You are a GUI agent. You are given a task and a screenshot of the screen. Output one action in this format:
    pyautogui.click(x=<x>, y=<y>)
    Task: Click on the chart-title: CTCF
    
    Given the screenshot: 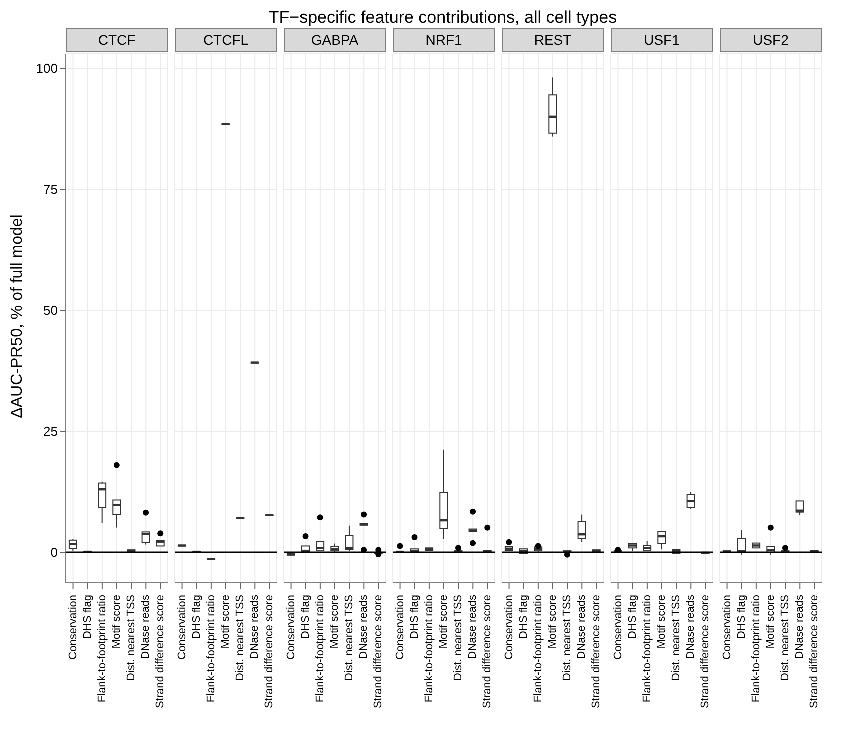 What is the action you would take?
    pyautogui.click(x=117, y=40)
    